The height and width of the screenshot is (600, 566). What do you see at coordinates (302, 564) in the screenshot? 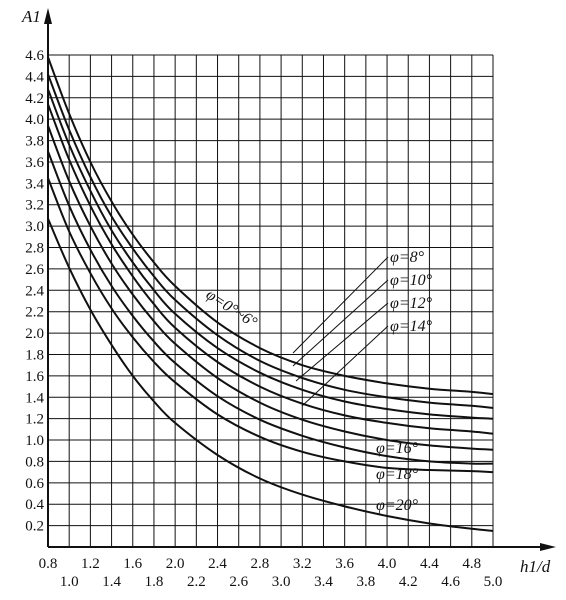
I see `x-tick-label: 3.2` at bounding box center [302, 564].